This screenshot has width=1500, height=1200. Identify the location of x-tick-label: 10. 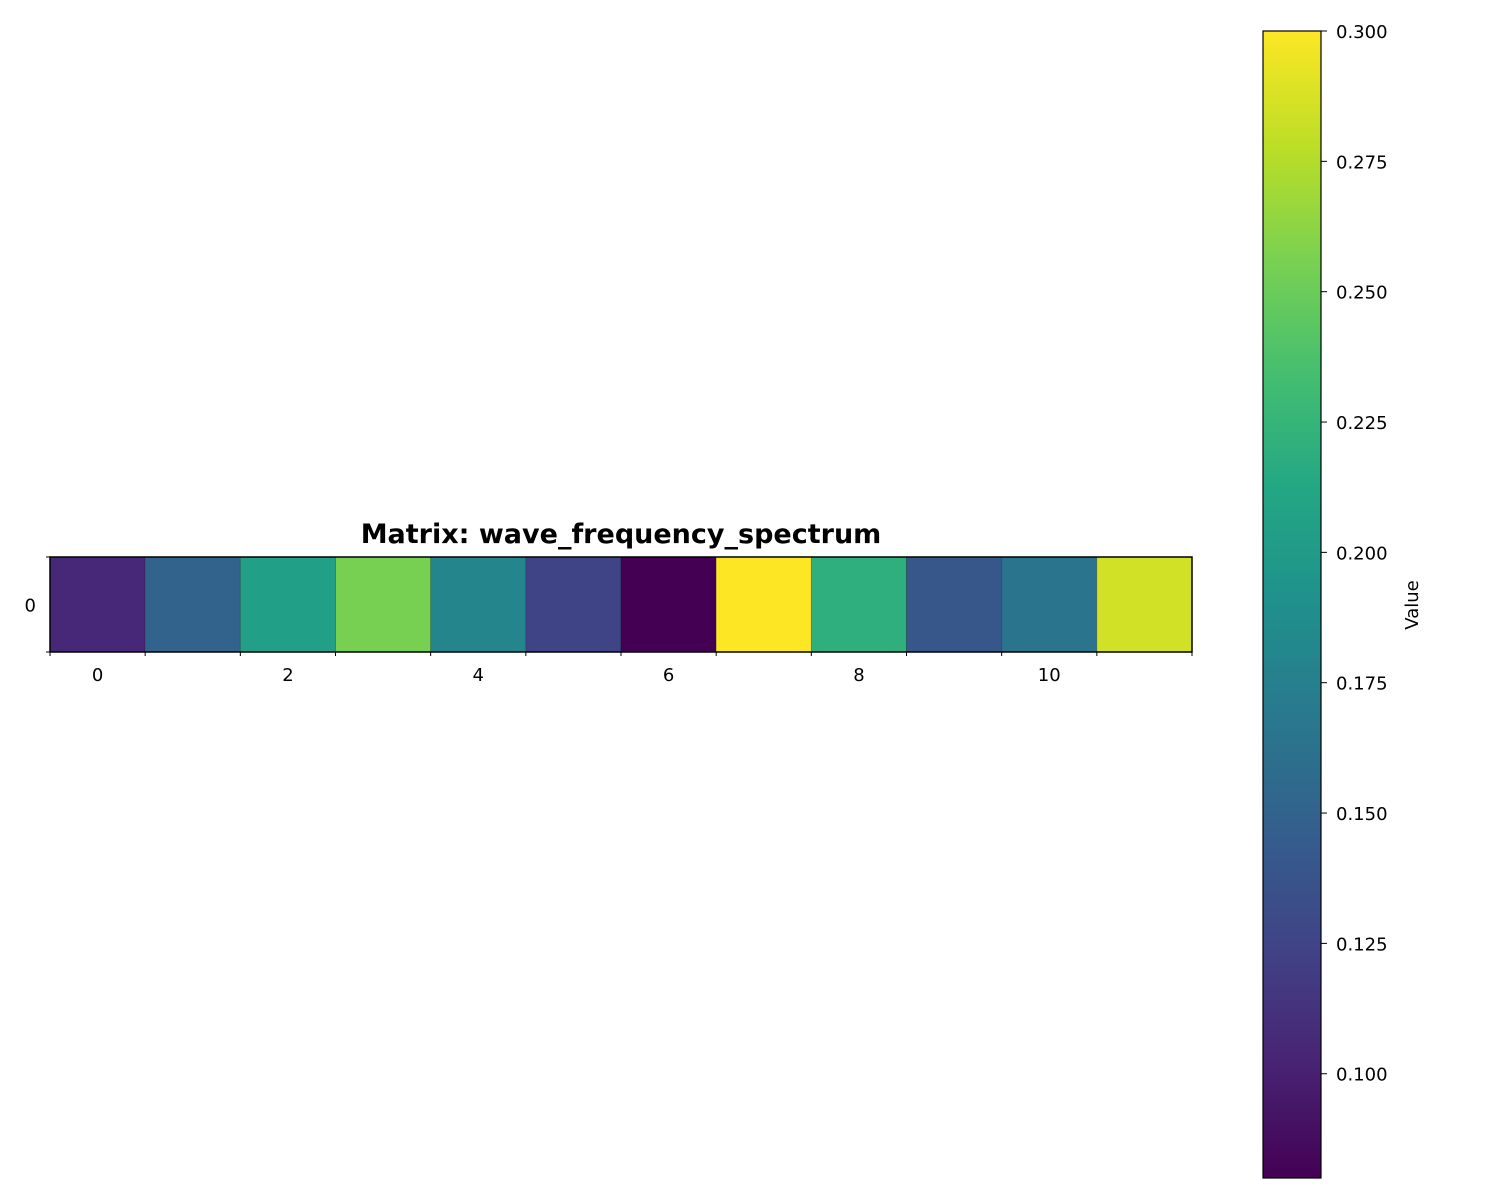
(1049, 675).